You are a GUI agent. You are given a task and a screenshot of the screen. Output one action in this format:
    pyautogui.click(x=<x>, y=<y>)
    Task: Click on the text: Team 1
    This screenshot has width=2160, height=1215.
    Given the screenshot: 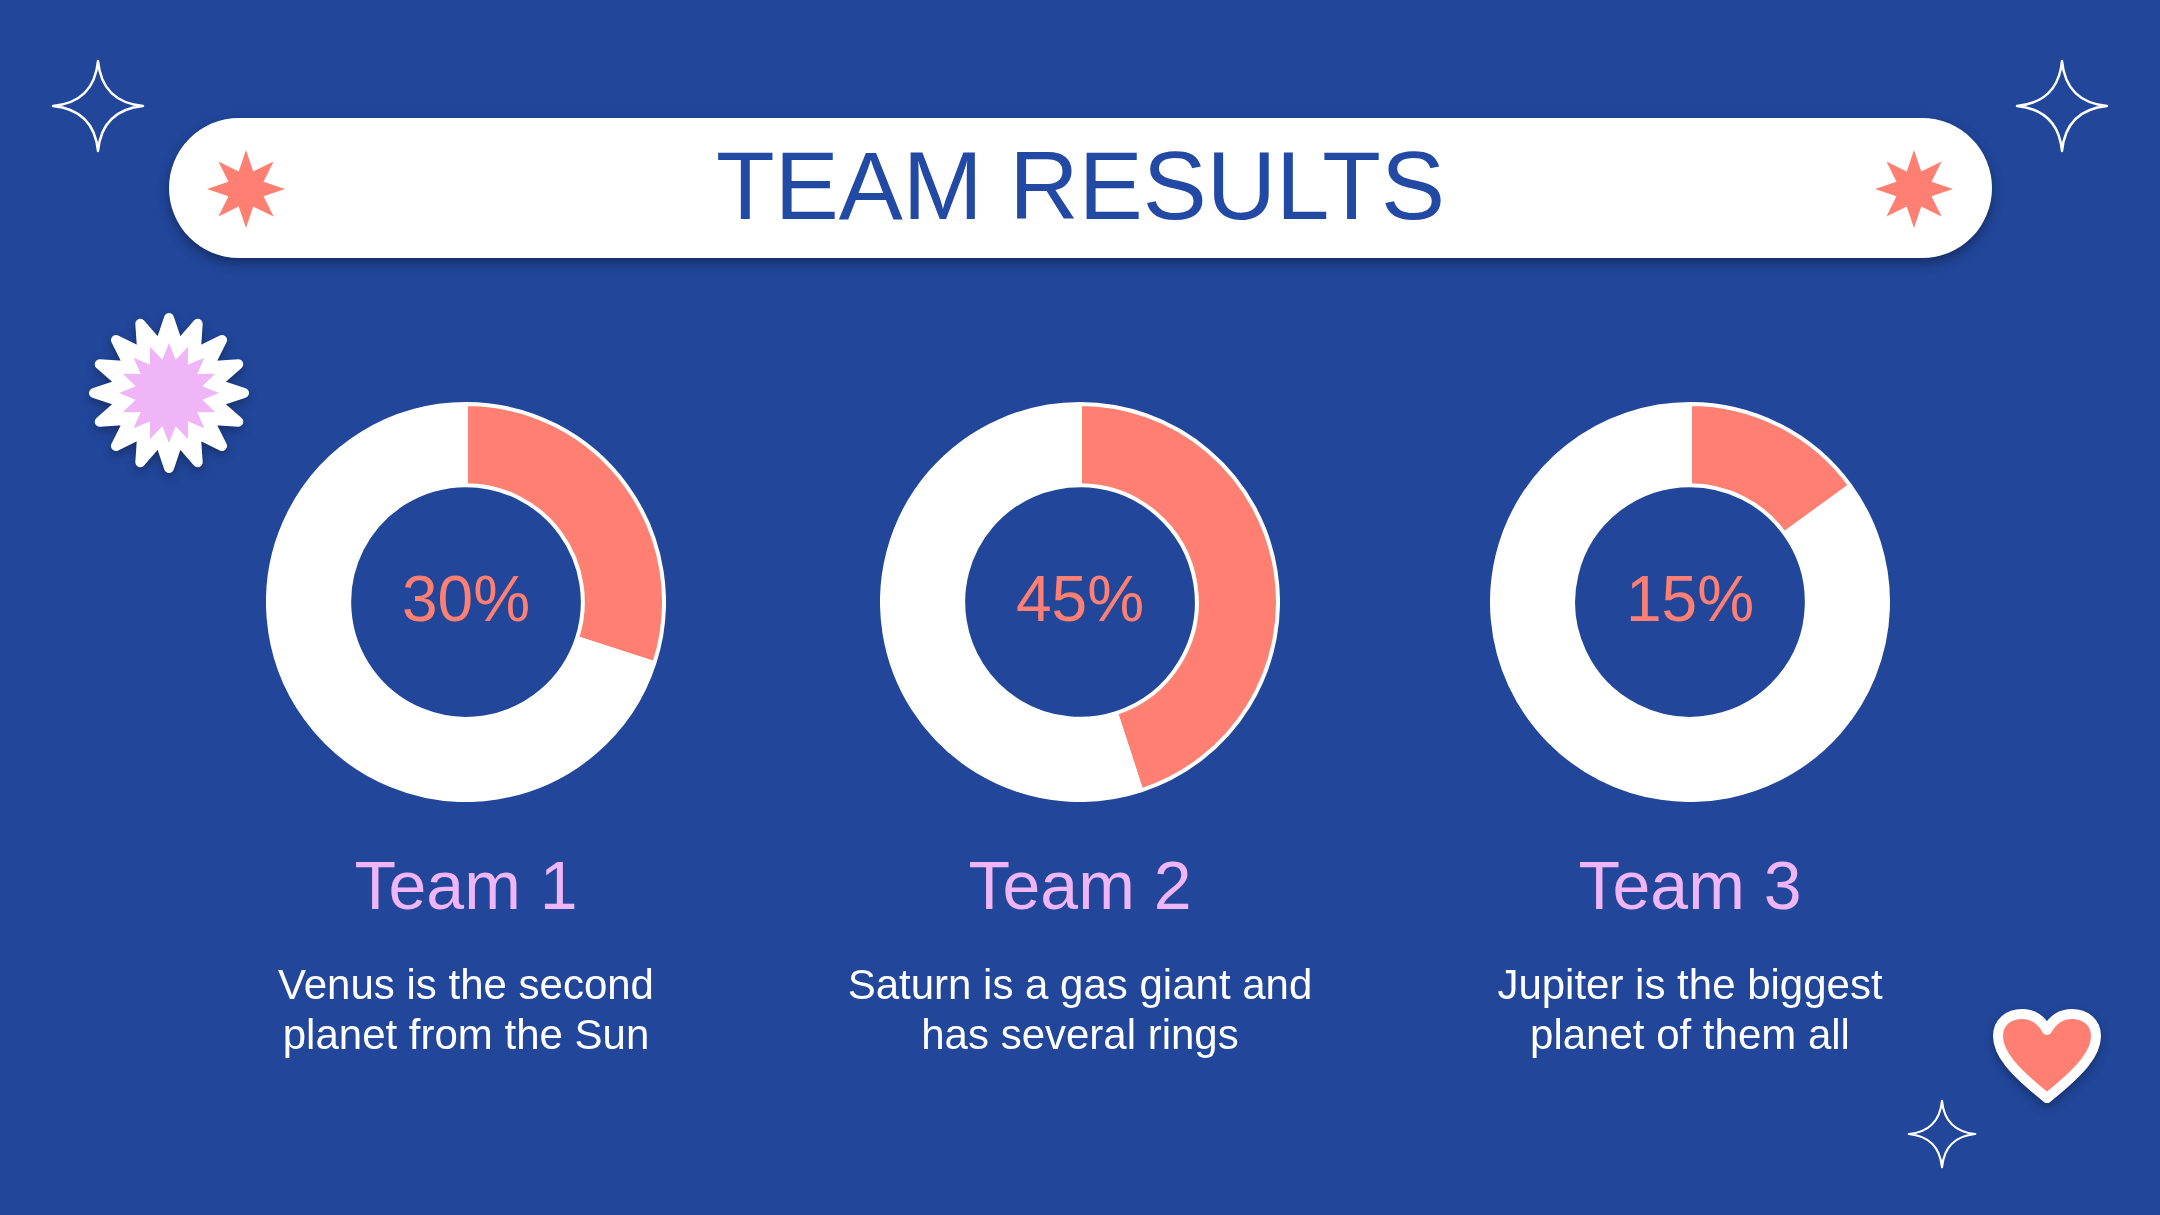 What is the action you would take?
    pyautogui.click(x=466, y=885)
    